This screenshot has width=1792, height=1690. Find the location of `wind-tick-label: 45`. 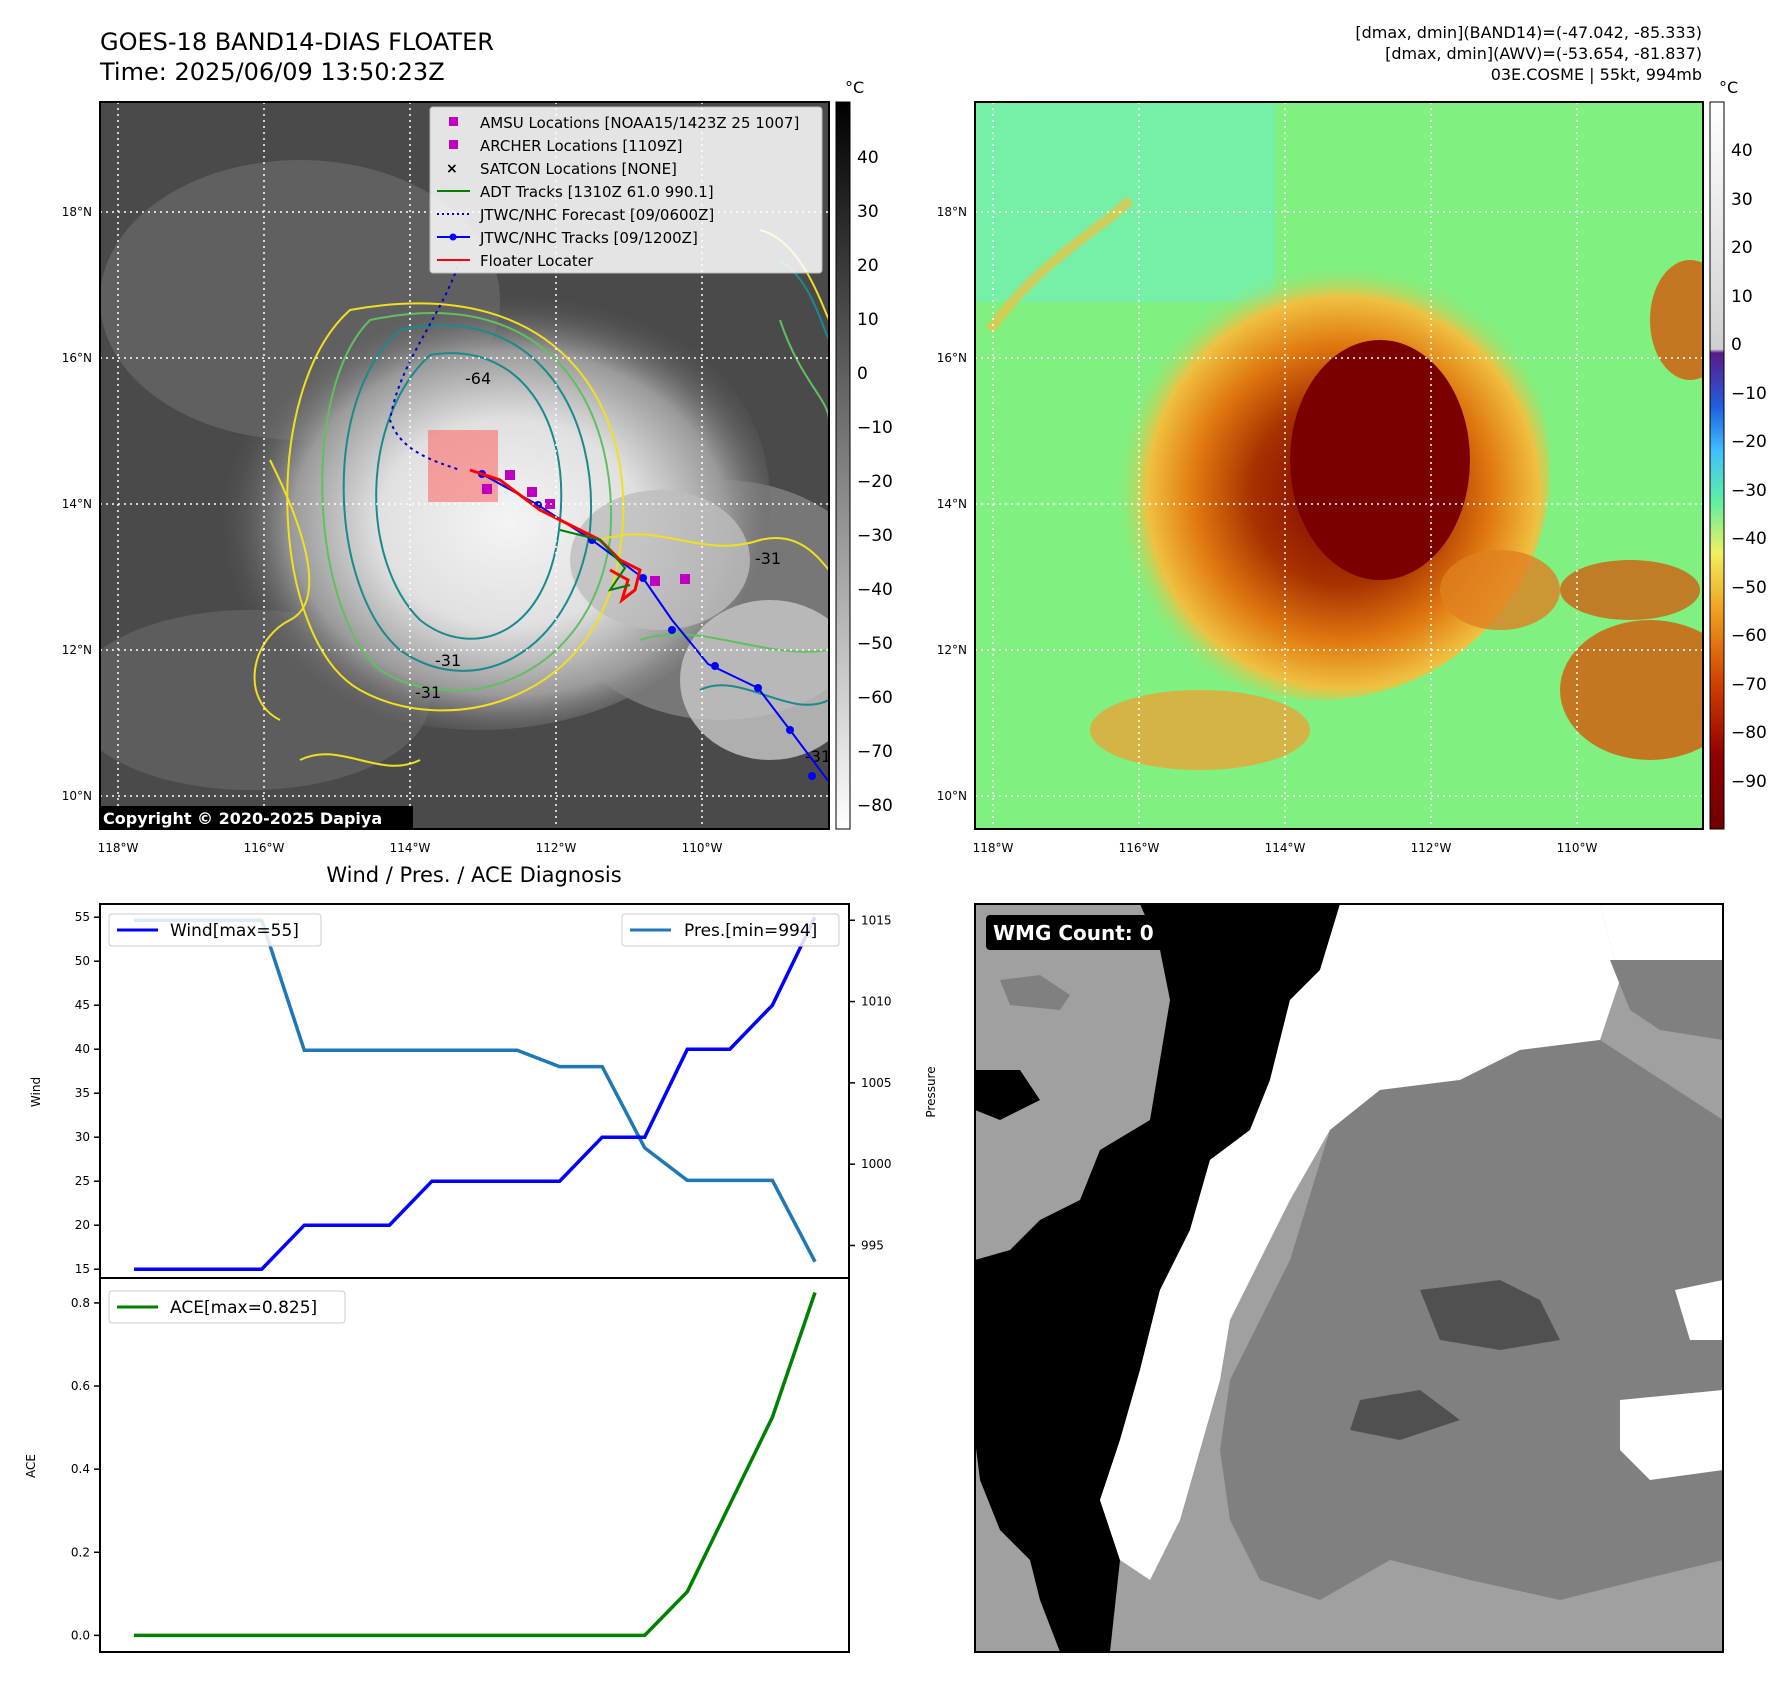

wind-tick-label: 45 is located at coordinates (82, 1005).